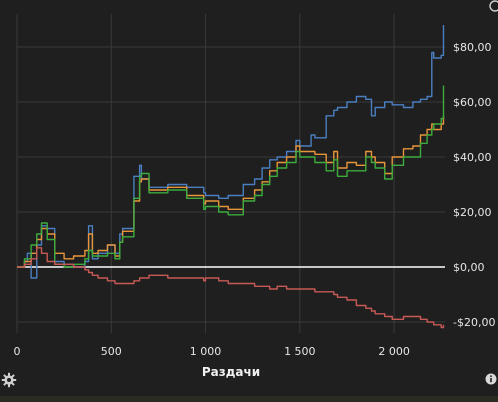 This screenshot has height=402, width=498. Describe the element at coordinates (474, 322) in the screenshot. I see `y-tick-label: -$20,00` at that location.